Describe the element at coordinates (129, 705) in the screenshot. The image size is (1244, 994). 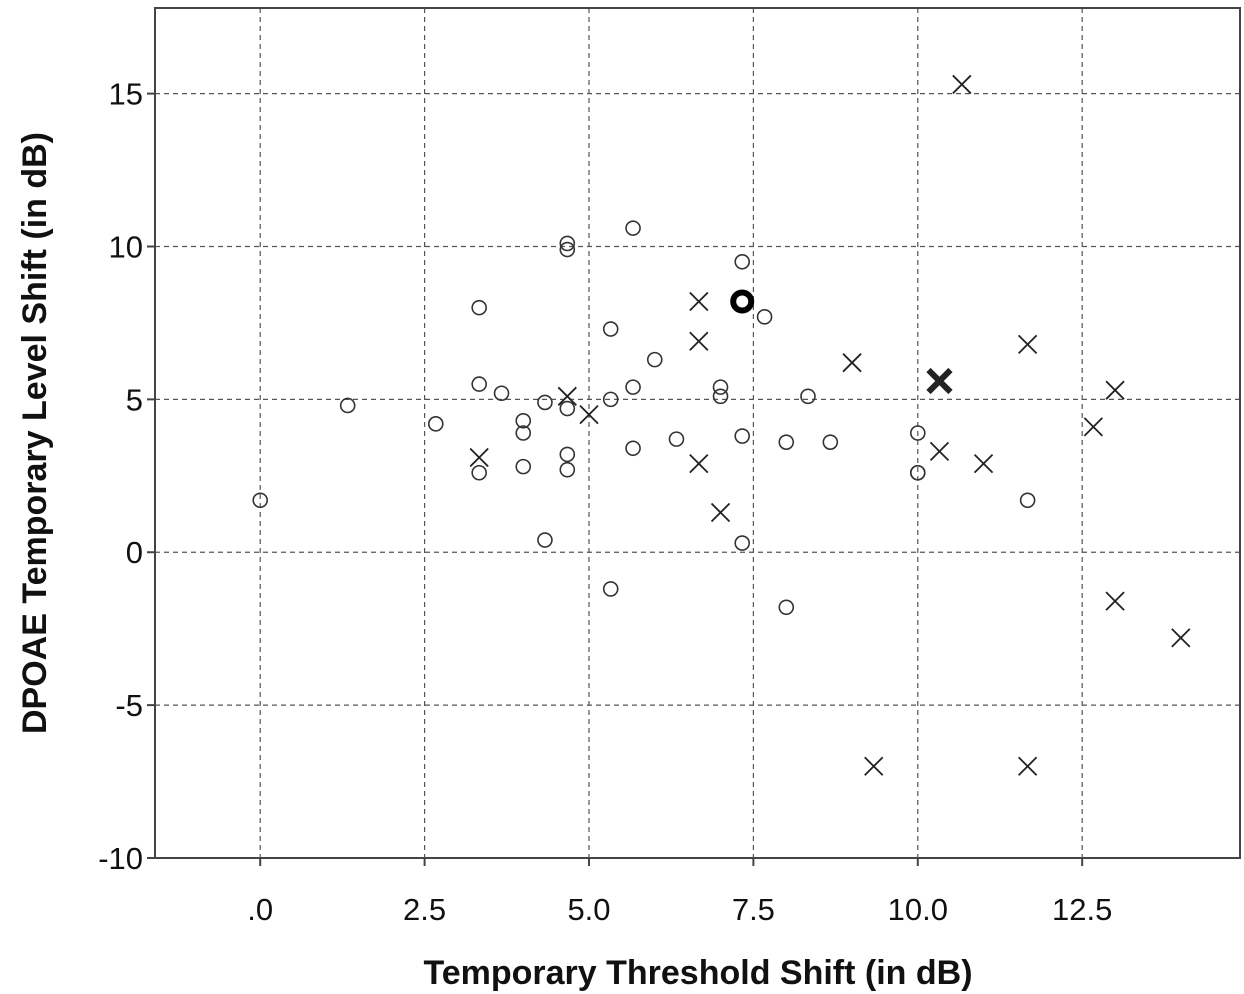
I see `y-tick-label: -5` at that location.